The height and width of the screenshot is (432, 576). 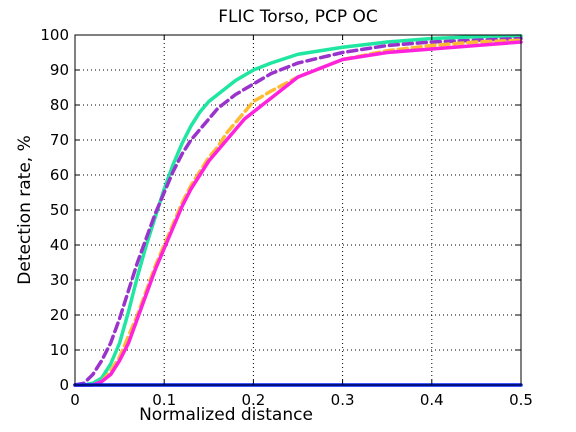 What do you see at coordinates (226, 415) in the screenshot?
I see `x-axis-label: Normalized distance` at bounding box center [226, 415].